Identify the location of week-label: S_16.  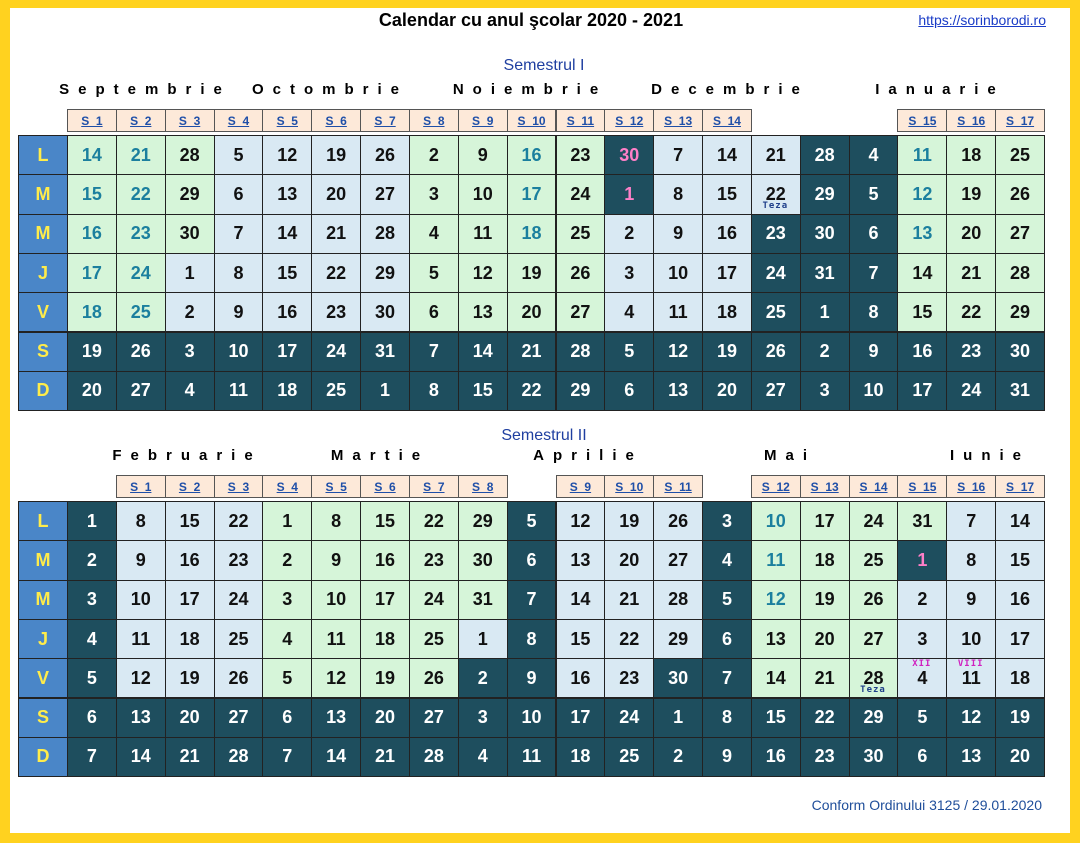
(971, 120).